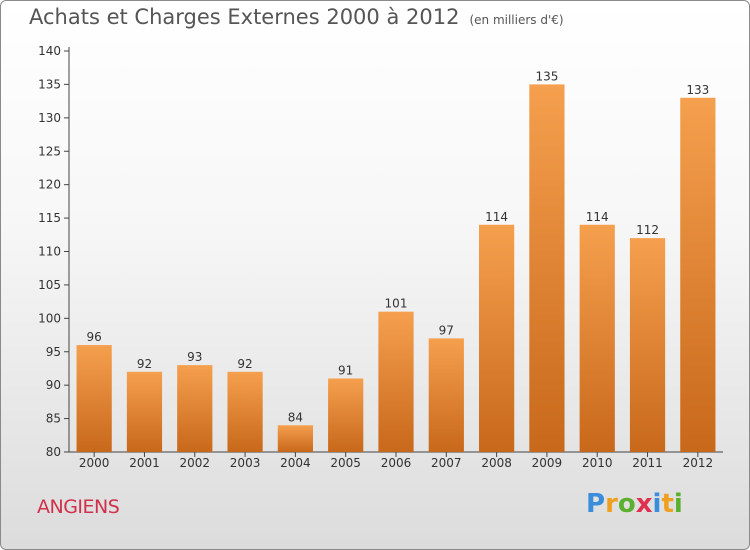 This screenshot has width=750, height=550. I want to click on commune-name: ANGIENS, so click(78, 507).